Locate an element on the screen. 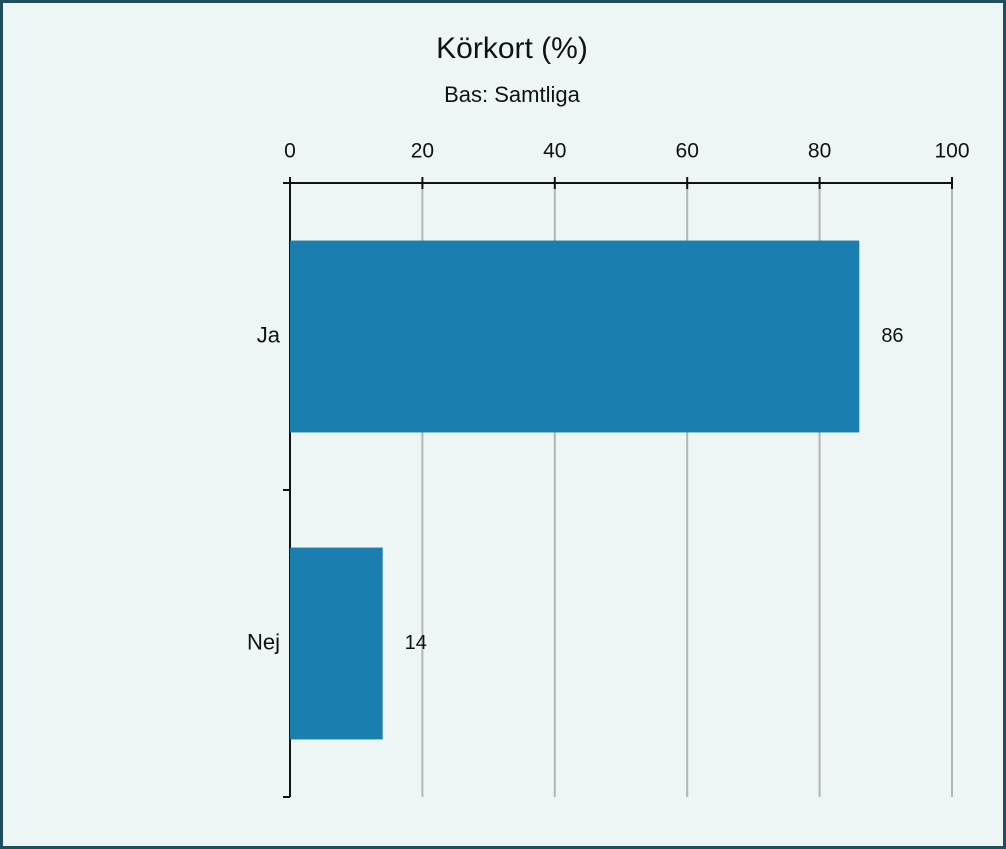 This screenshot has width=1006, height=849. x-tick-label: 40 is located at coordinates (554, 151).